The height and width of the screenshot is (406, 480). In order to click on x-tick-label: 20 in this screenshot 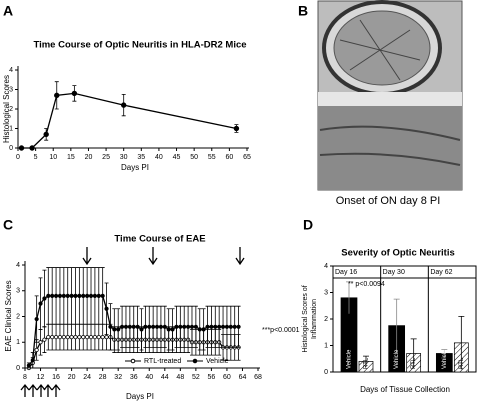, I will do `click(89, 157)`.